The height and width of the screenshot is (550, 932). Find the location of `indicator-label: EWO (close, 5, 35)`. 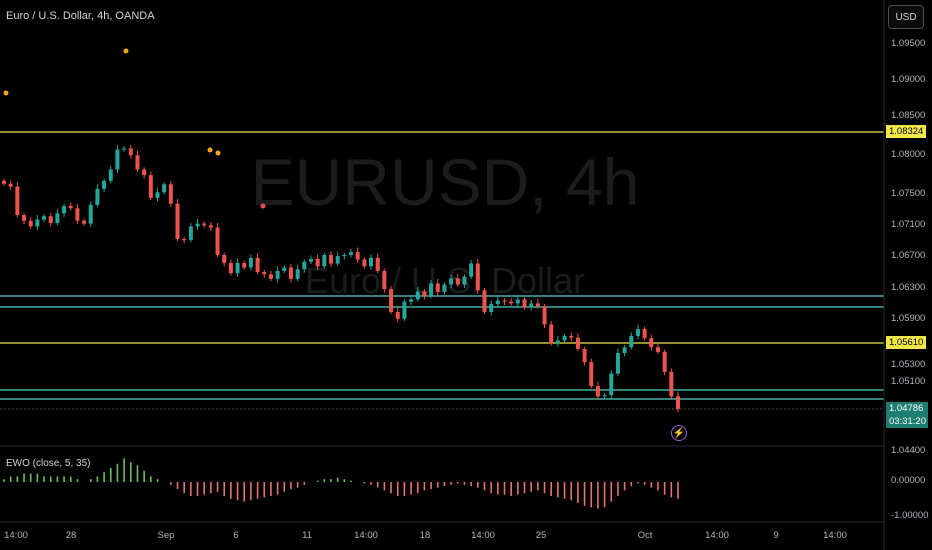

indicator-label: EWO (close, 5, 35) is located at coordinates (48, 463).